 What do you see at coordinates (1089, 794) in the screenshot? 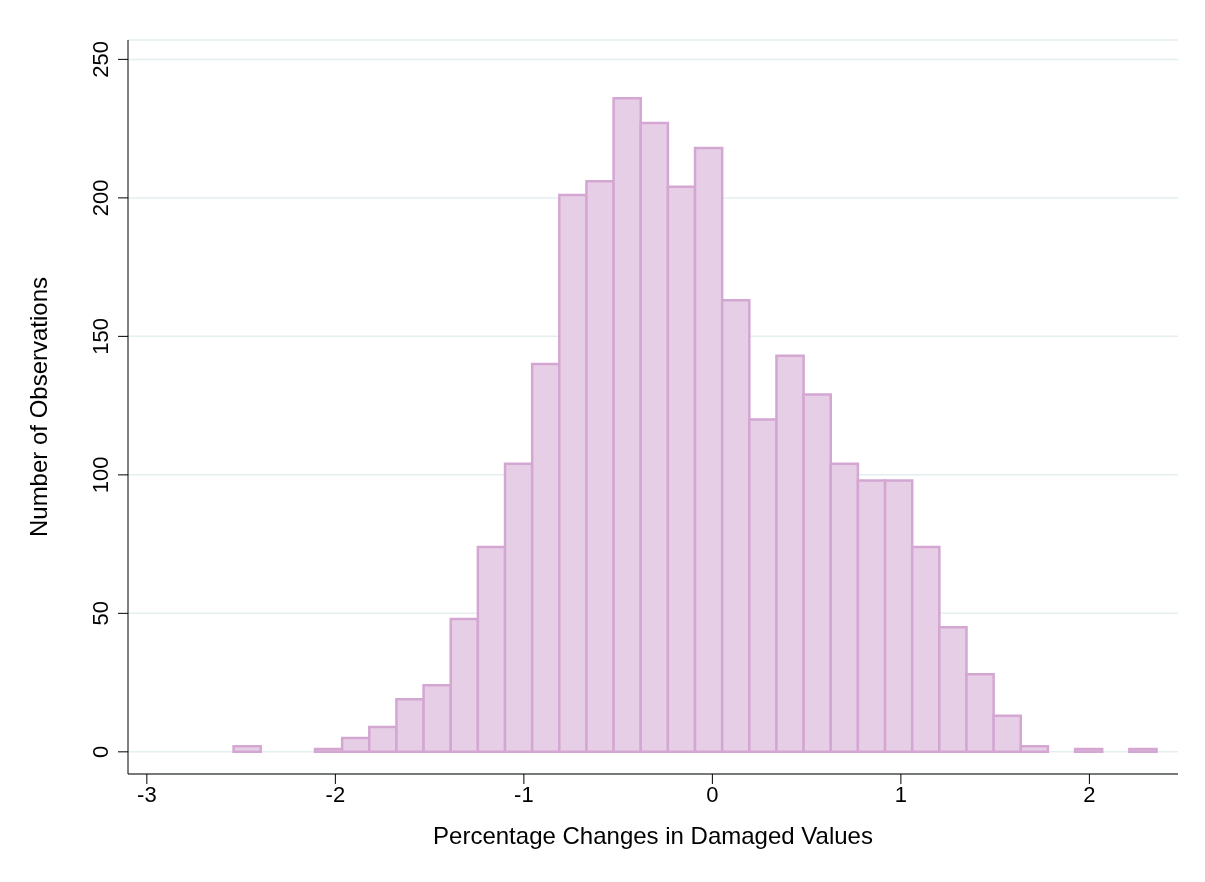
I see `x-tick-label: 2` at bounding box center [1089, 794].